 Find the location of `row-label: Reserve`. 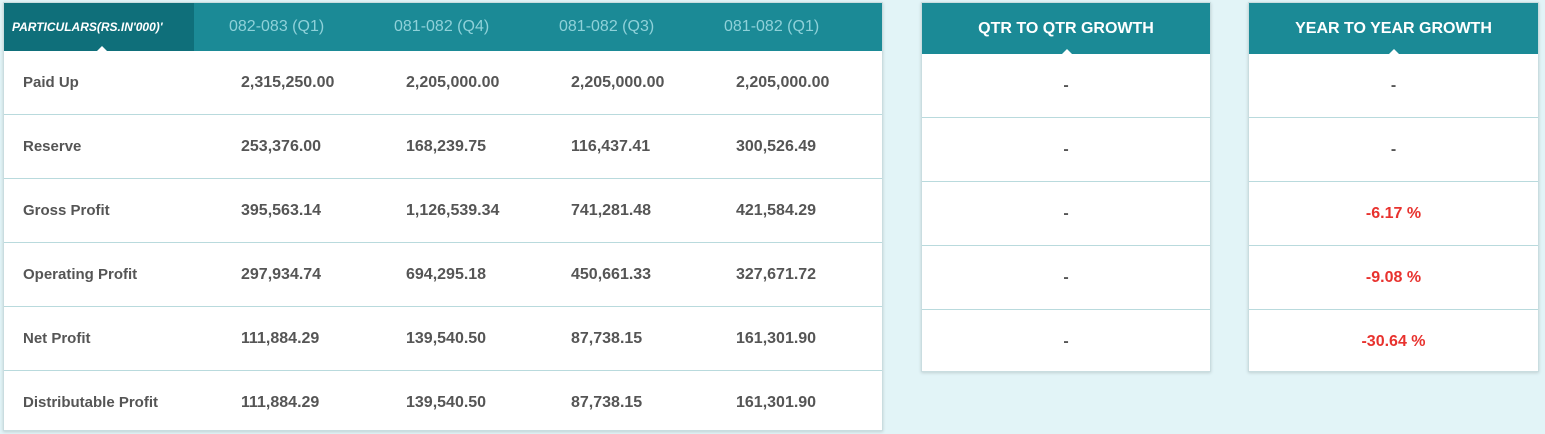

row-label: Reserve is located at coordinates (52, 146).